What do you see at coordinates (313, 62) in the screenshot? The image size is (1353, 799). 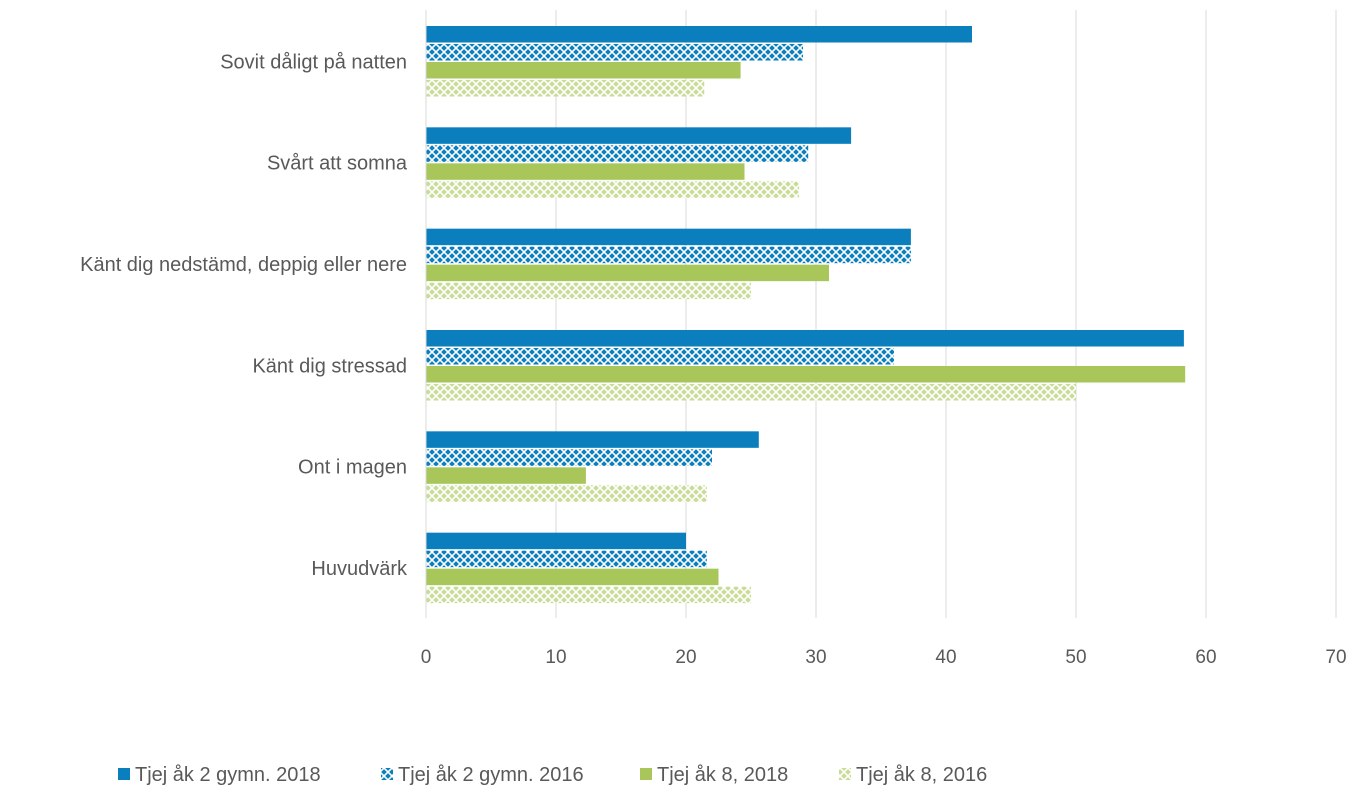 I see `category-label: Sovit dåligt på natten` at bounding box center [313, 62].